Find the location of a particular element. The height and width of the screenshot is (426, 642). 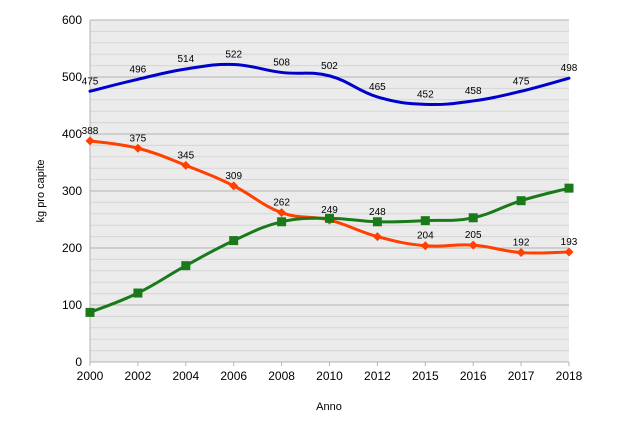

x-tick-label: 2017 is located at coordinates (521, 376).